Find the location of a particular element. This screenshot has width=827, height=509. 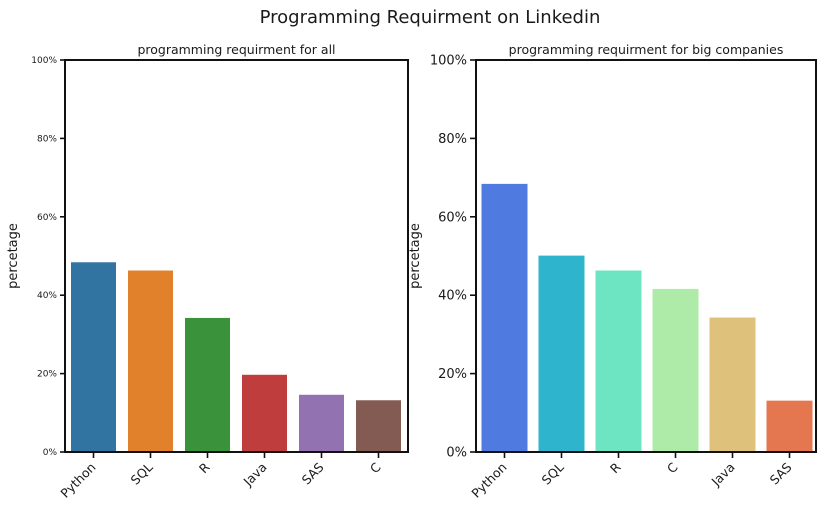

subplot-title: programming requirment for all is located at coordinates (236, 49).